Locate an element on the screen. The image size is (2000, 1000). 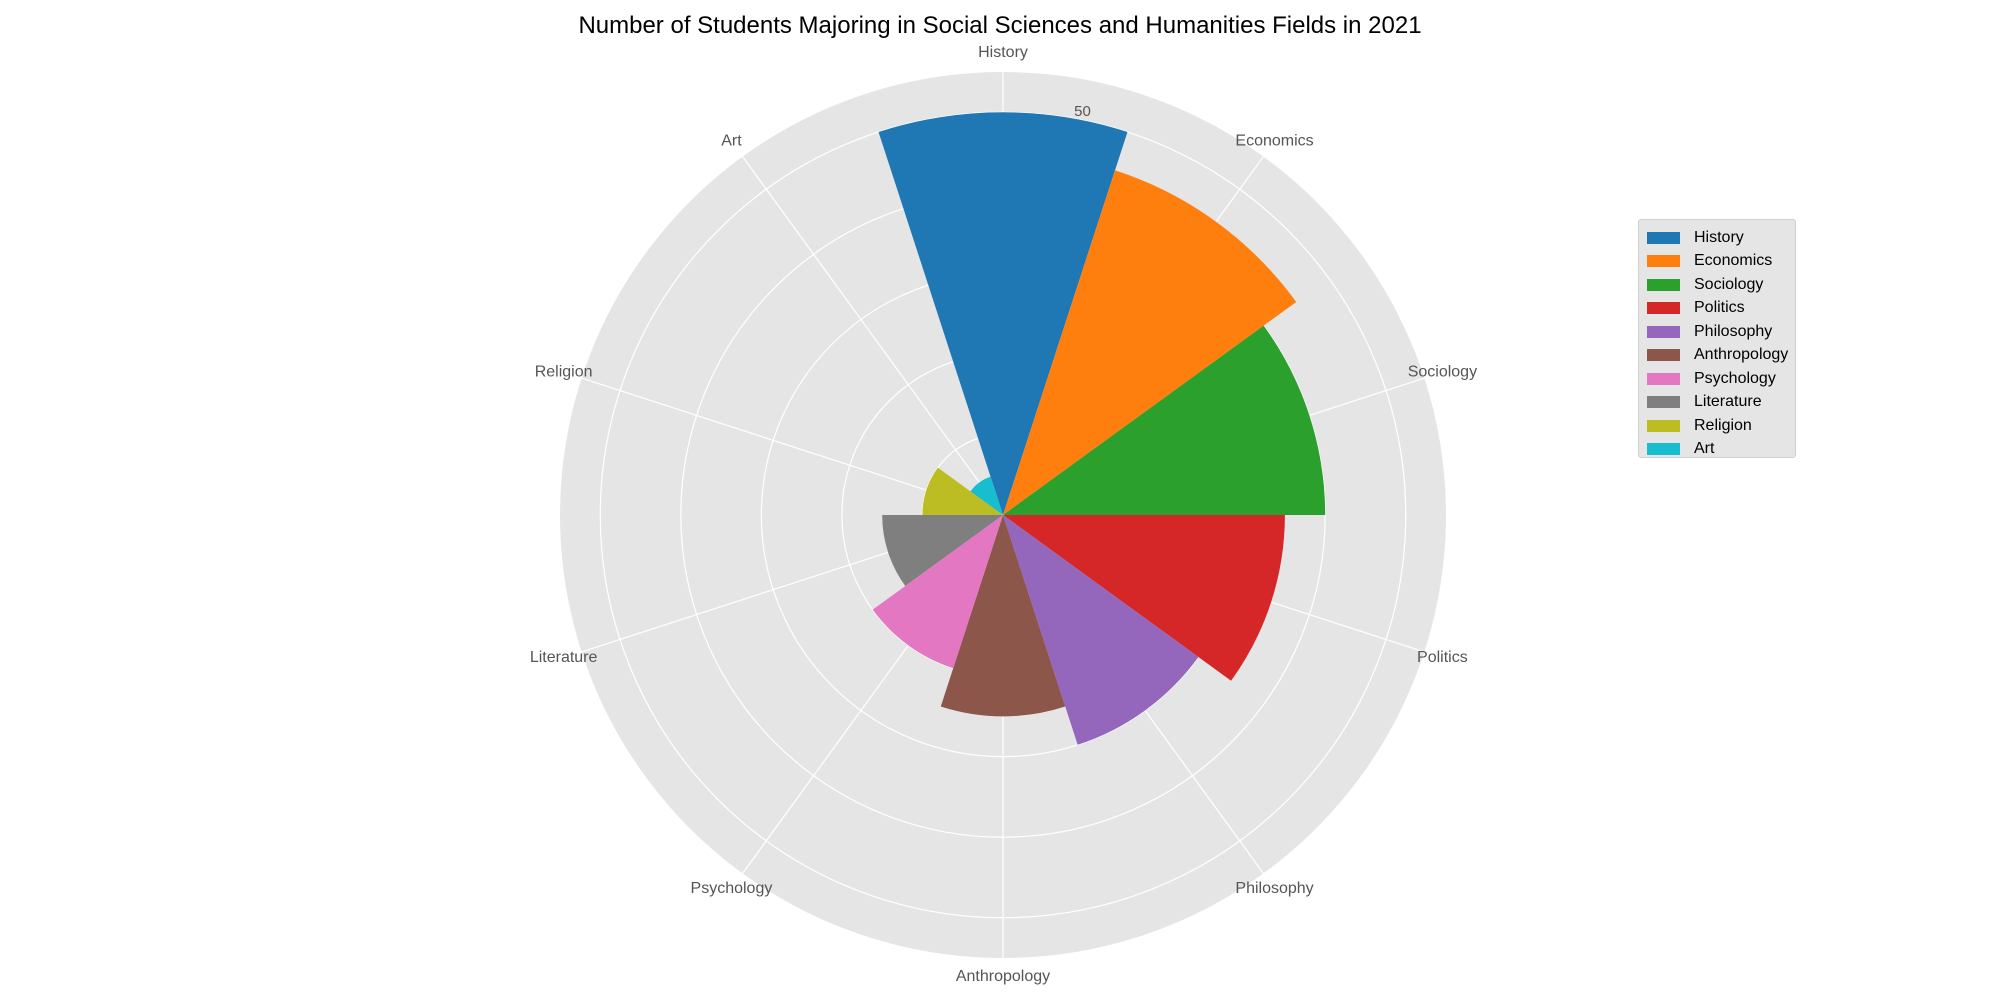
legend-item-sociology: Sociology is located at coordinates (1721, 285).